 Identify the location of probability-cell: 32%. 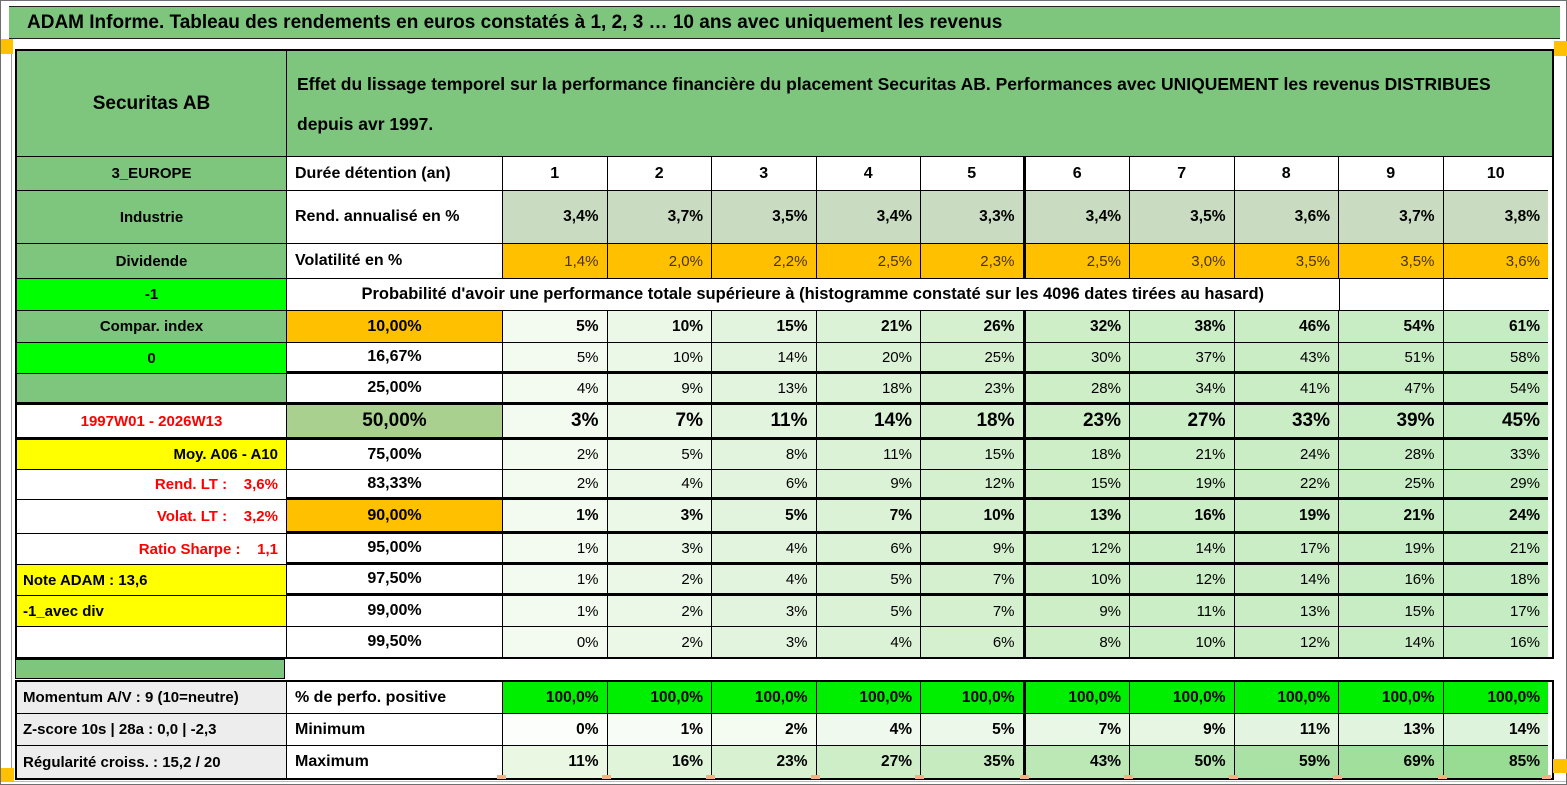
(1077, 327).